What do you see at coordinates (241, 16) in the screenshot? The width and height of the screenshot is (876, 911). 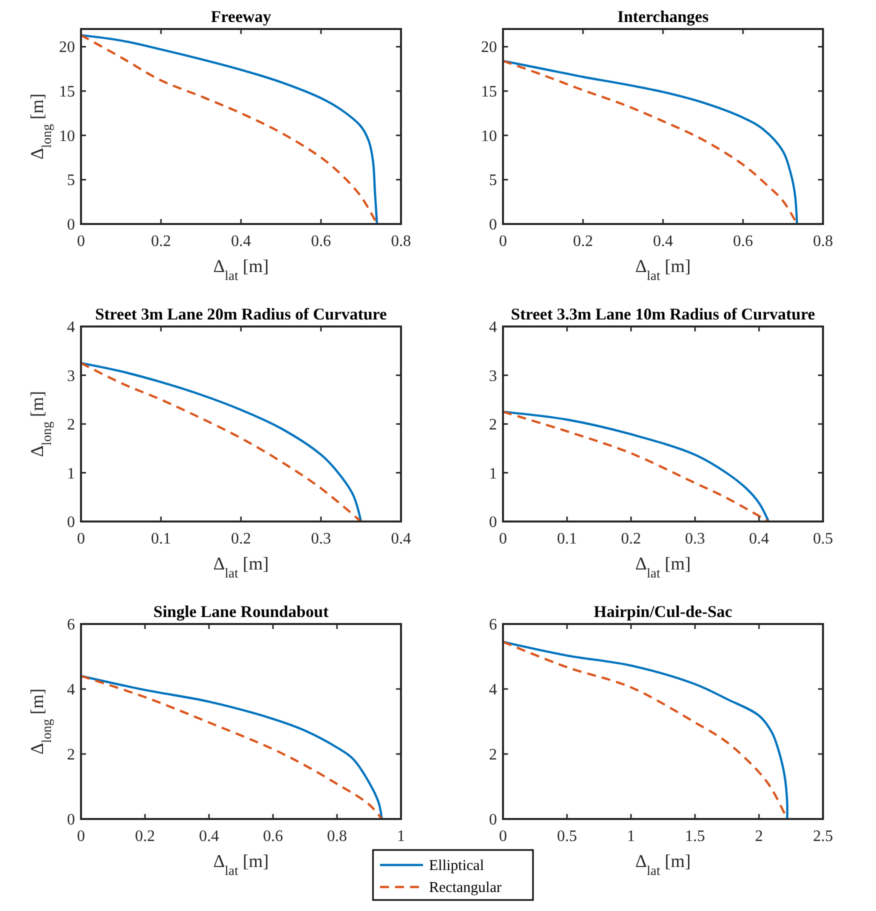 I see `chart-title: Freeway` at bounding box center [241, 16].